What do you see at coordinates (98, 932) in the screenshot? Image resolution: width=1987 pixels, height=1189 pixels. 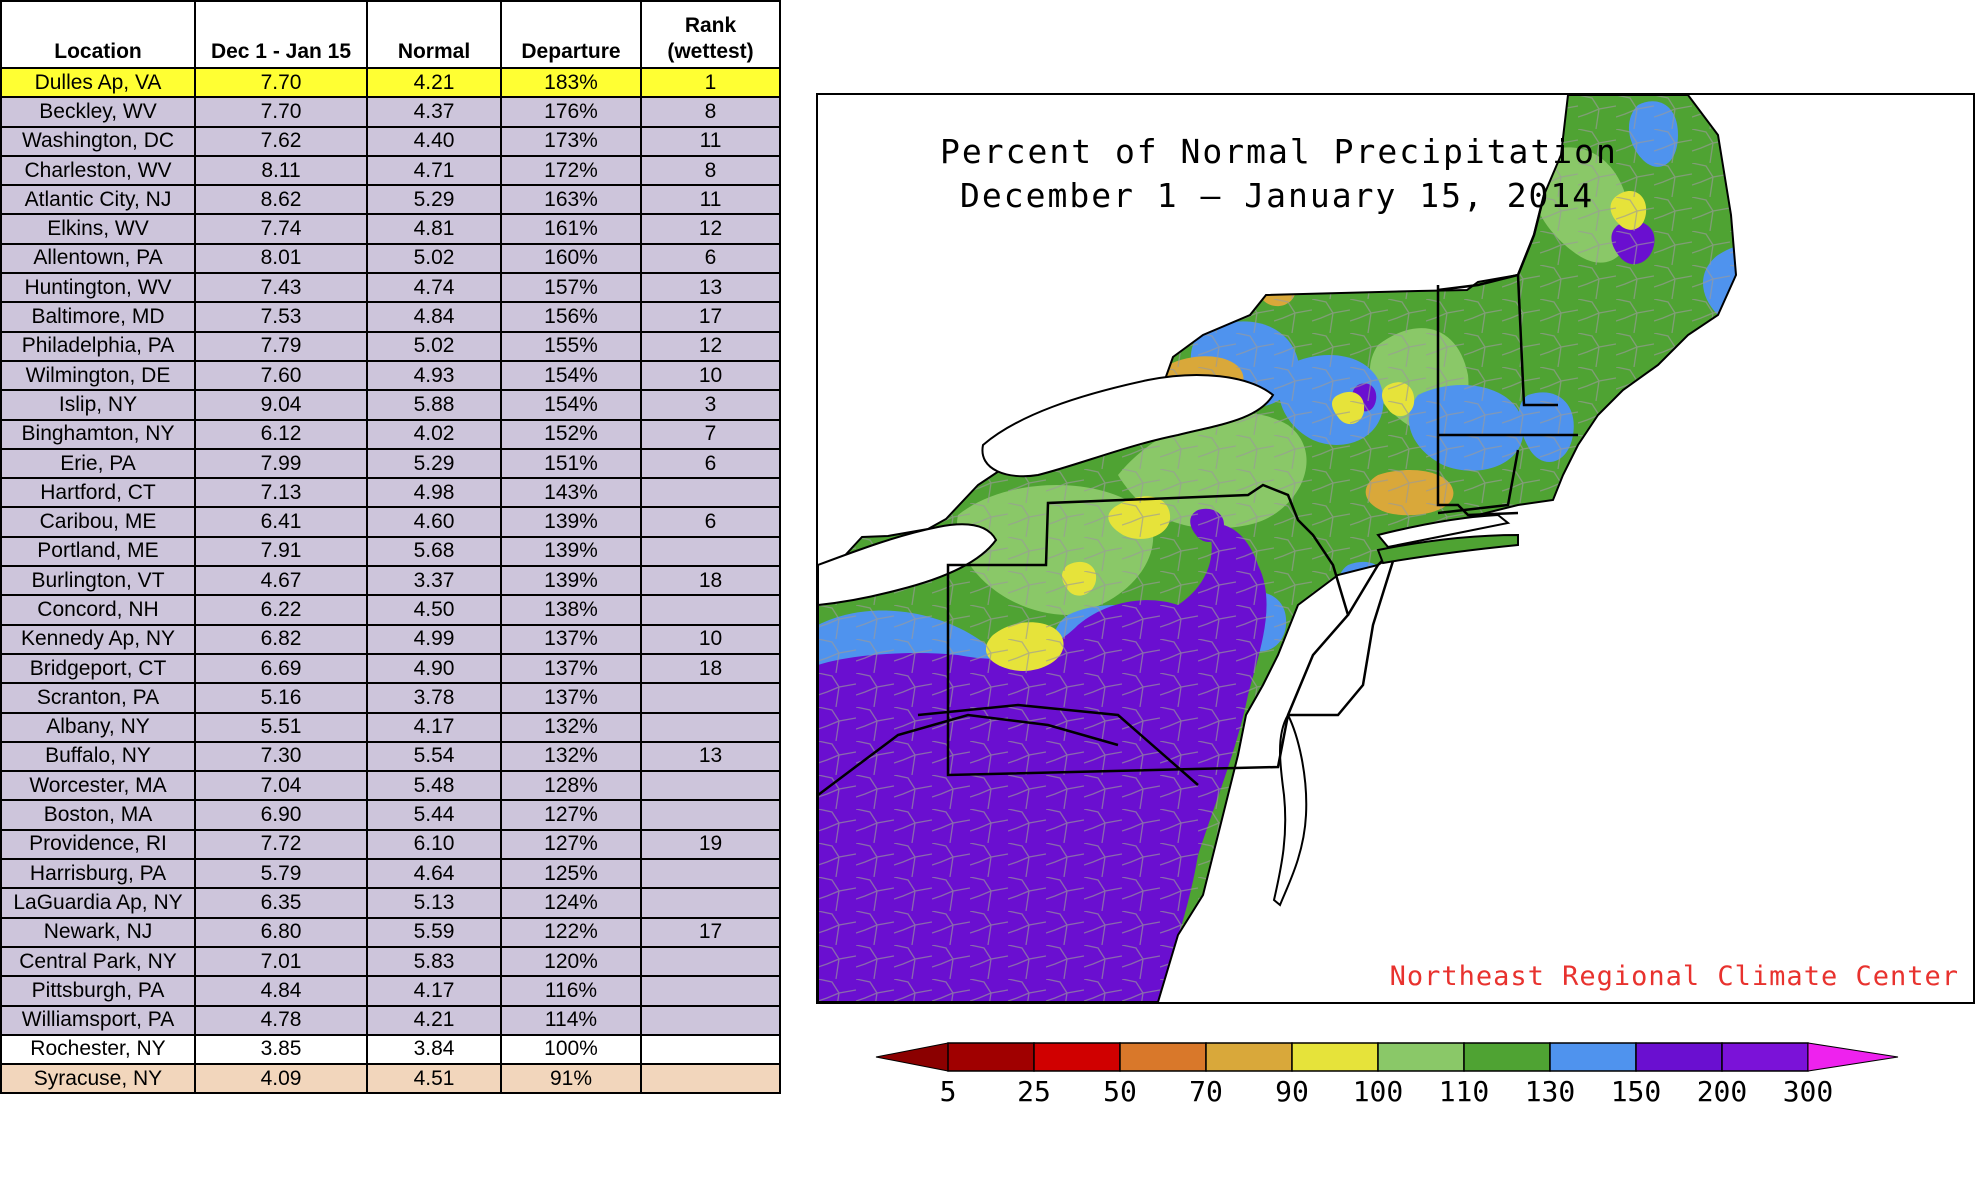 I see `cell-location: Newark, NJ` at bounding box center [98, 932].